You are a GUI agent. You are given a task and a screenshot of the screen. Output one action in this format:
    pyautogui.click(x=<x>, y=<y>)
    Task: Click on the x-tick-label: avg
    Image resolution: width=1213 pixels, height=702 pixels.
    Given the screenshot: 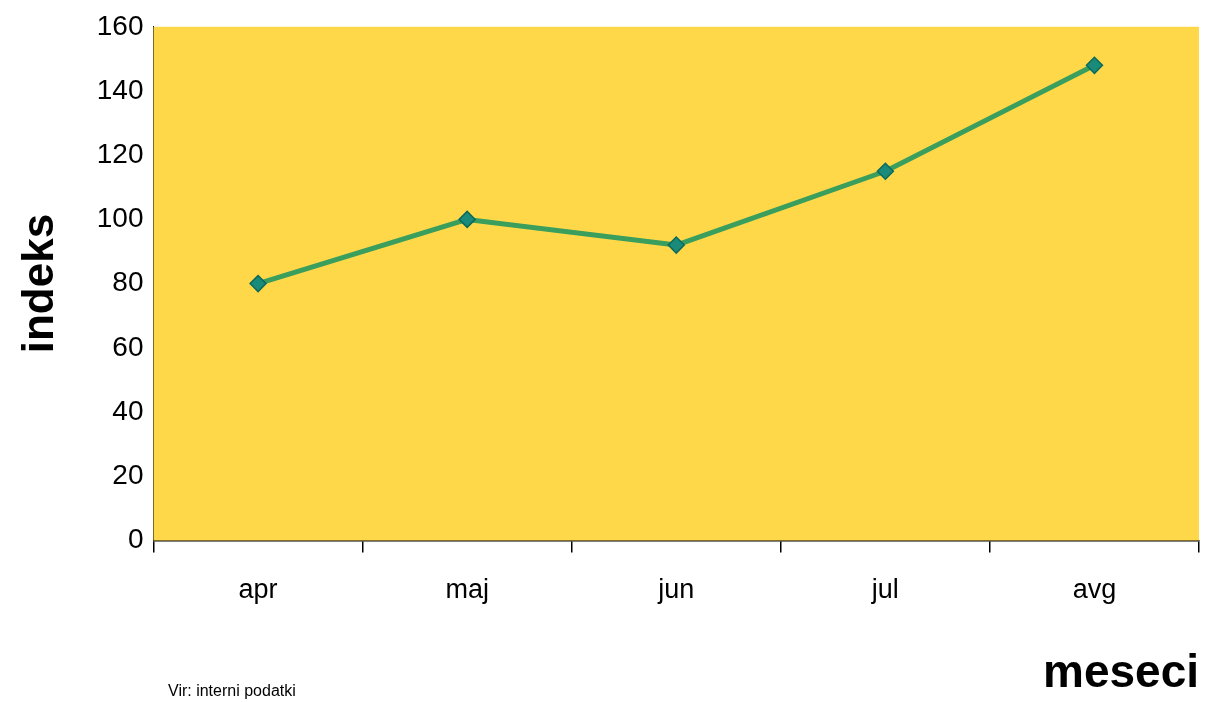 What is the action you would take?
    pyautogui.click(x=1094, y=589)
    